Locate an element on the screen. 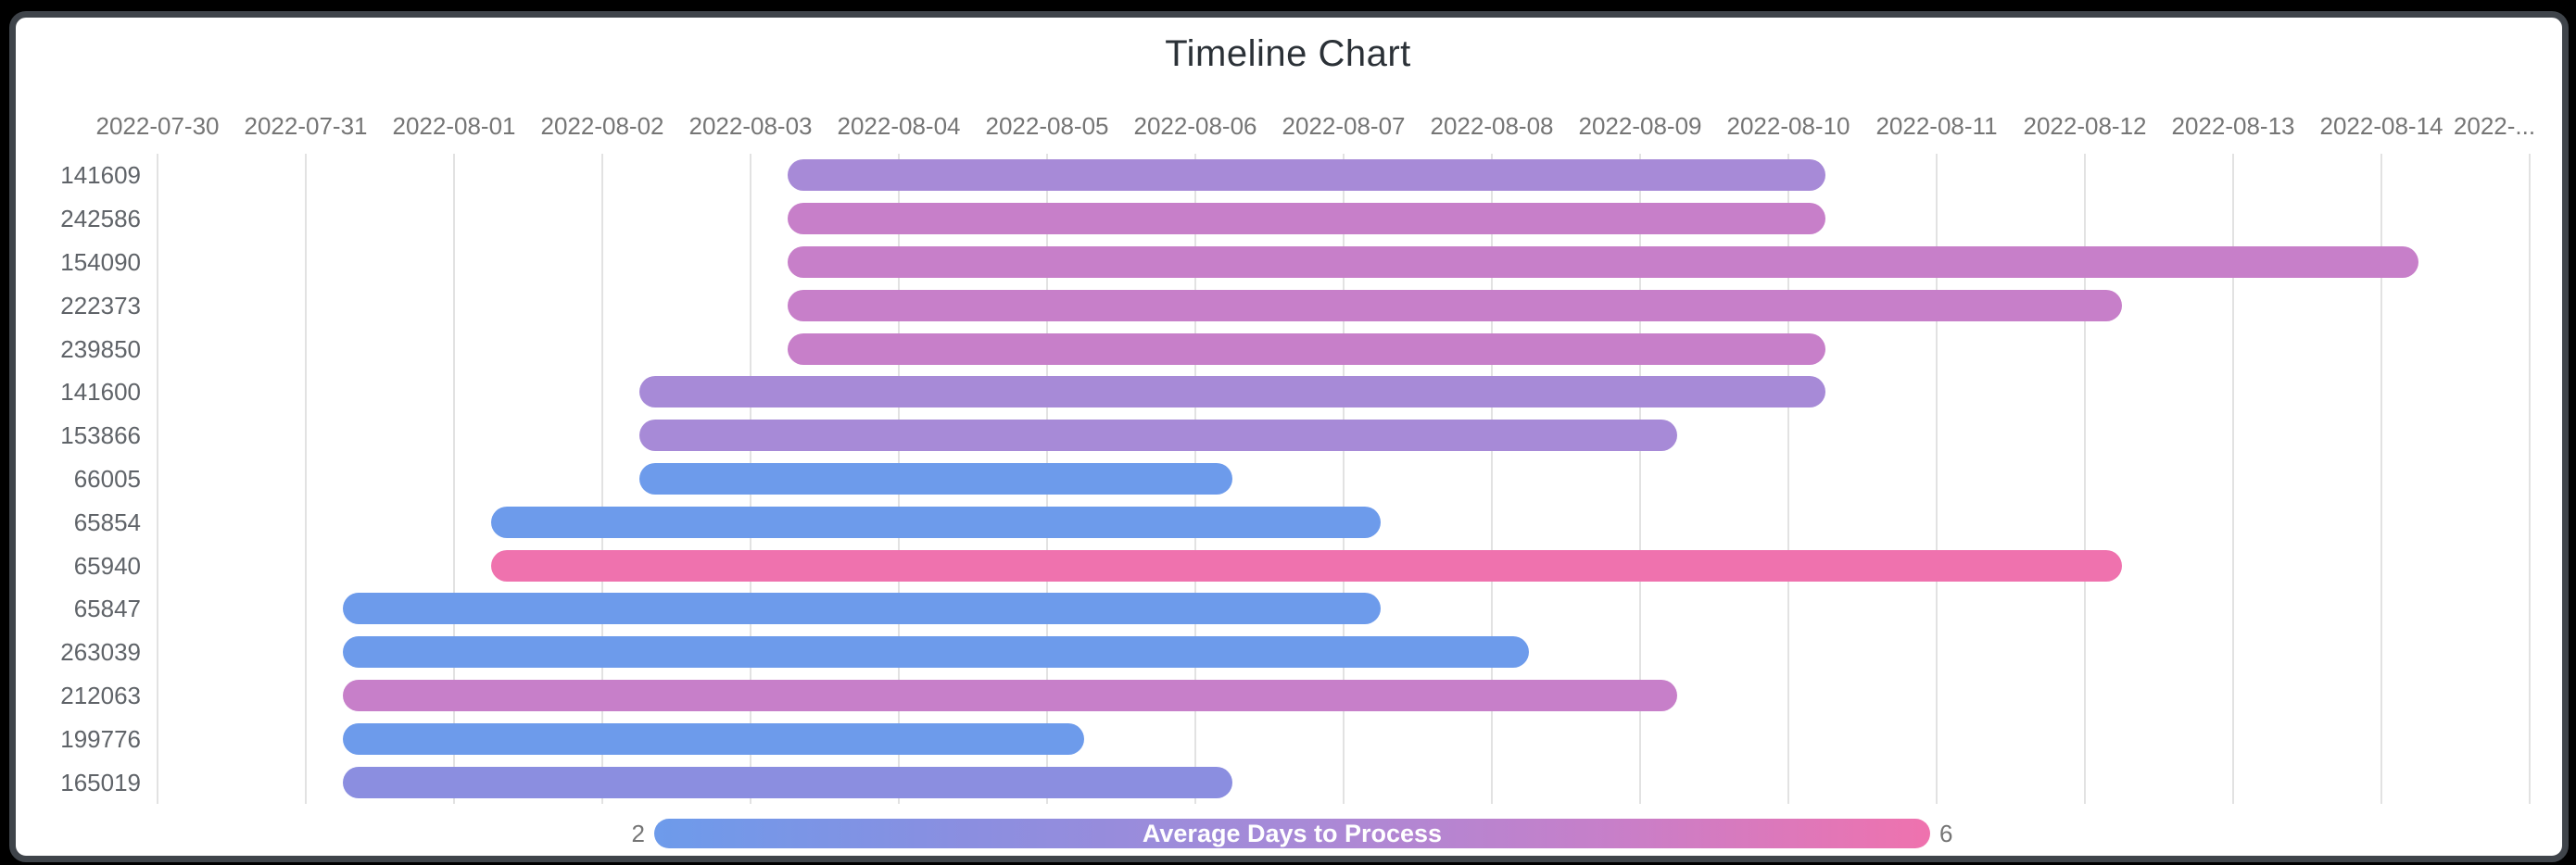  row-label-222373: 222373 is located at coordinates (100, 305).